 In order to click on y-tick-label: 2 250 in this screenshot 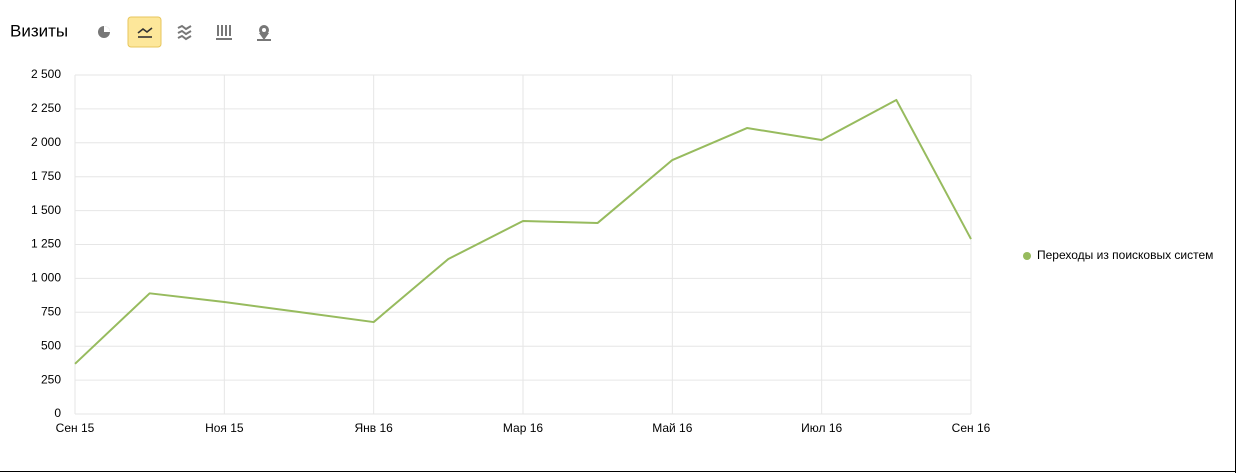, I will do `click(46, 108)`.